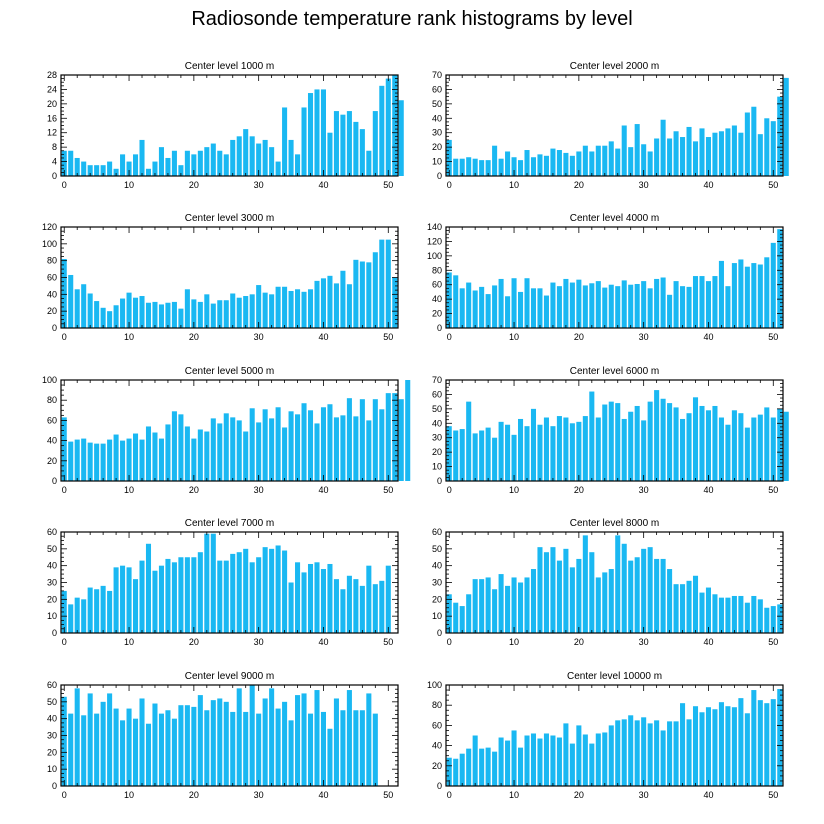 The height and width of the screenshot is (824, 824). I want to click on y-tick-label: 10, so click(52, 769).